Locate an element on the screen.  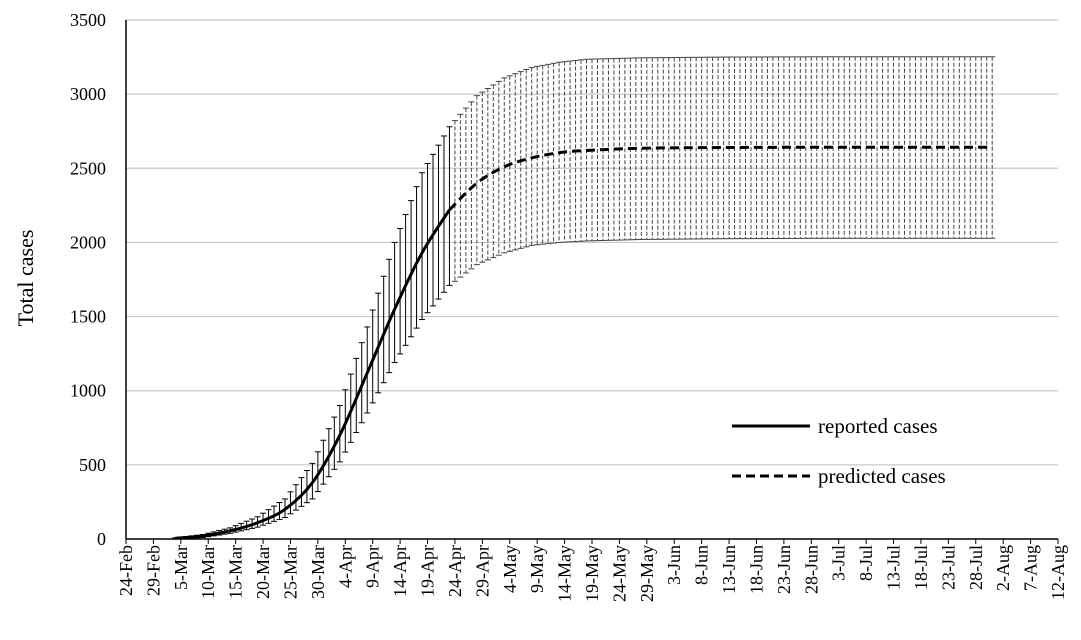
series-line-predicted-cases is located at coordinates (720, 178).